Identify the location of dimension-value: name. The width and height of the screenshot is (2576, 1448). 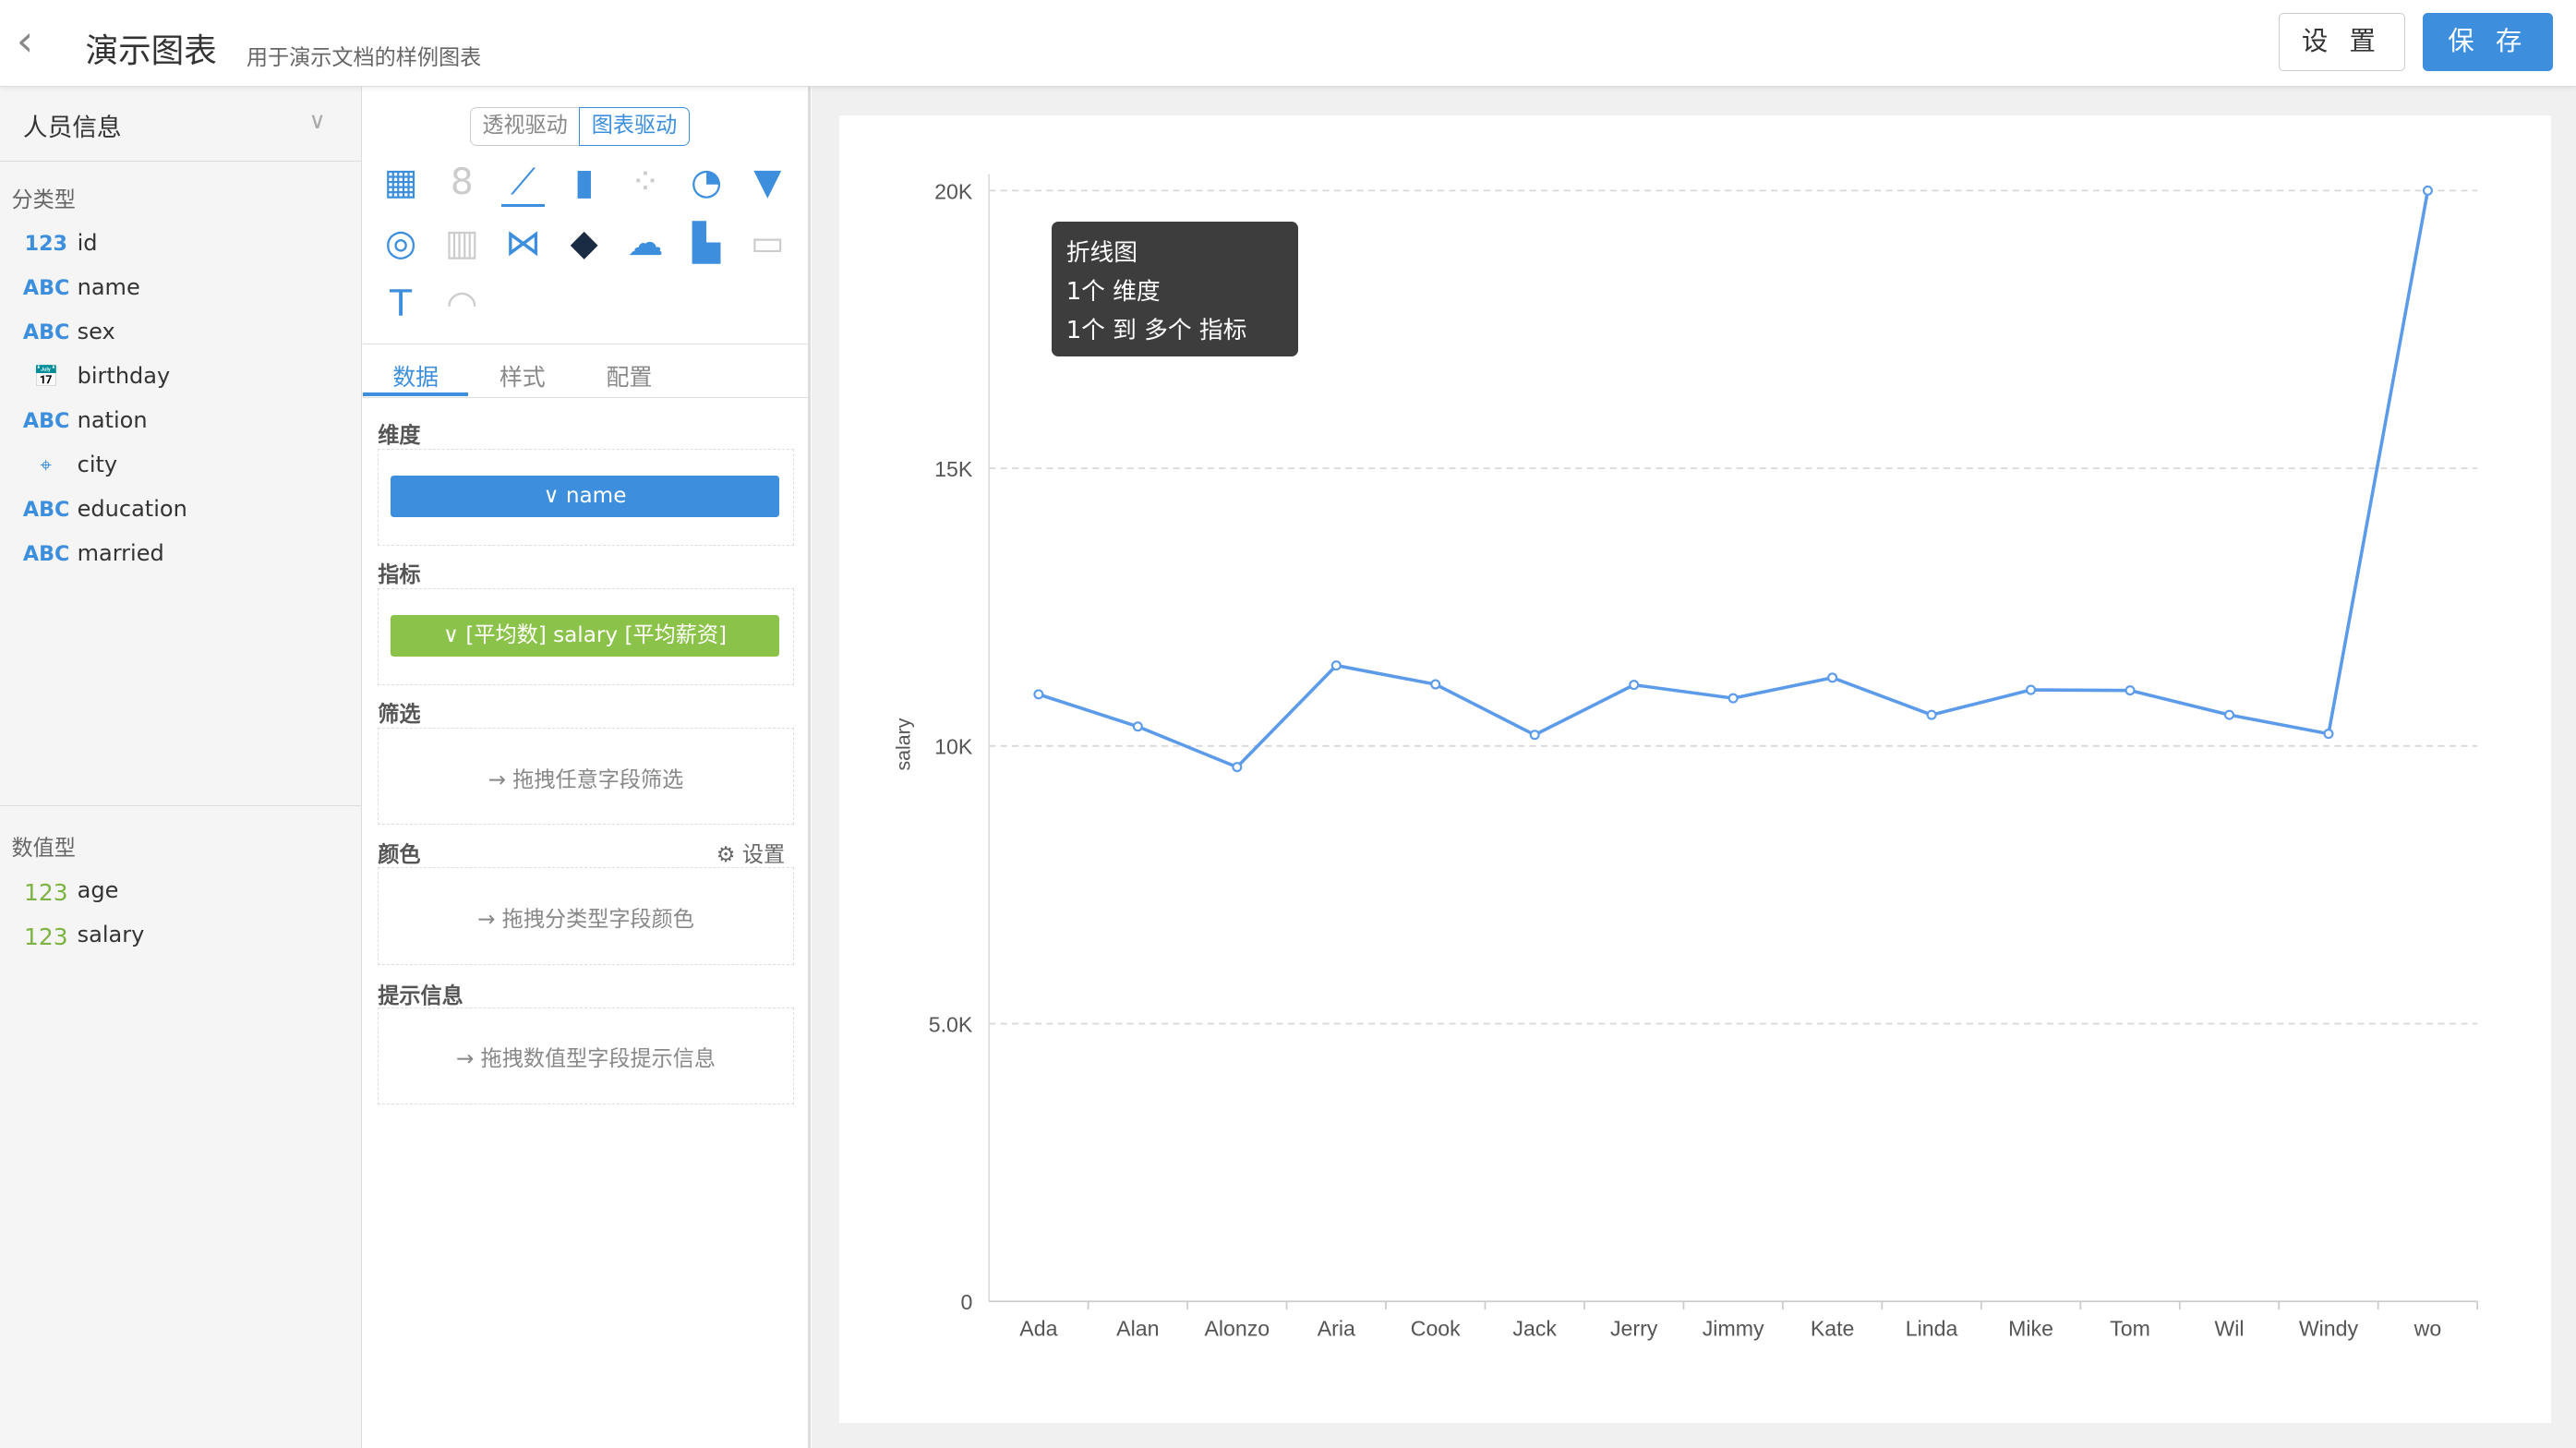
(596, 496).